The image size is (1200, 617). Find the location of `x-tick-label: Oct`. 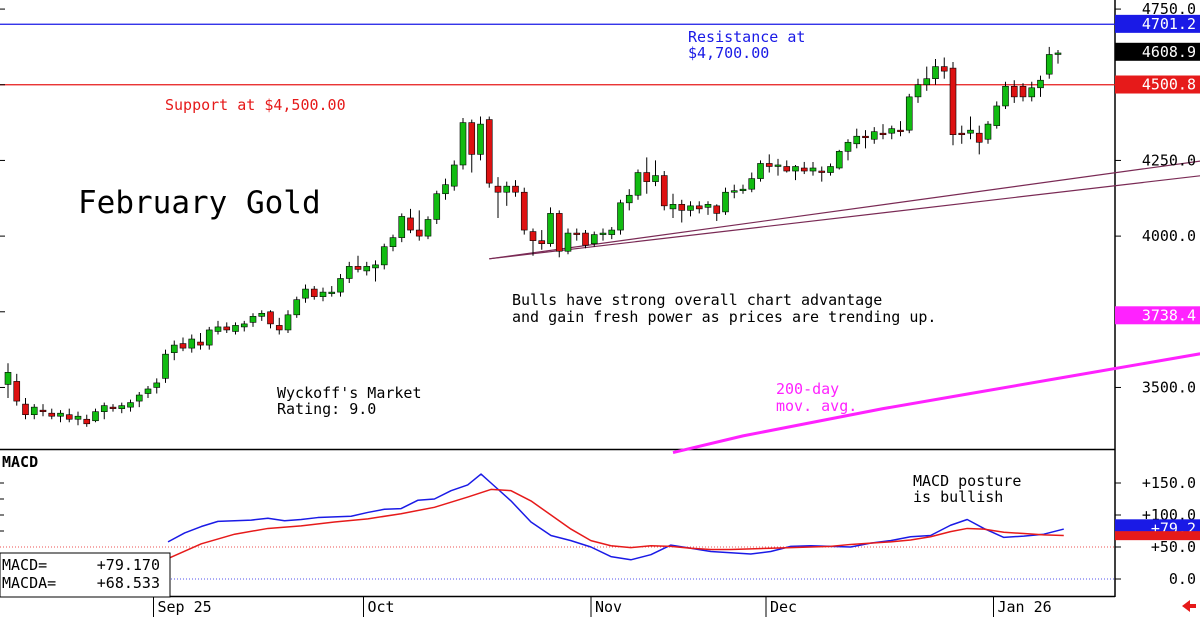

x-tick-label: Oct is located at coordinates (381, 607).